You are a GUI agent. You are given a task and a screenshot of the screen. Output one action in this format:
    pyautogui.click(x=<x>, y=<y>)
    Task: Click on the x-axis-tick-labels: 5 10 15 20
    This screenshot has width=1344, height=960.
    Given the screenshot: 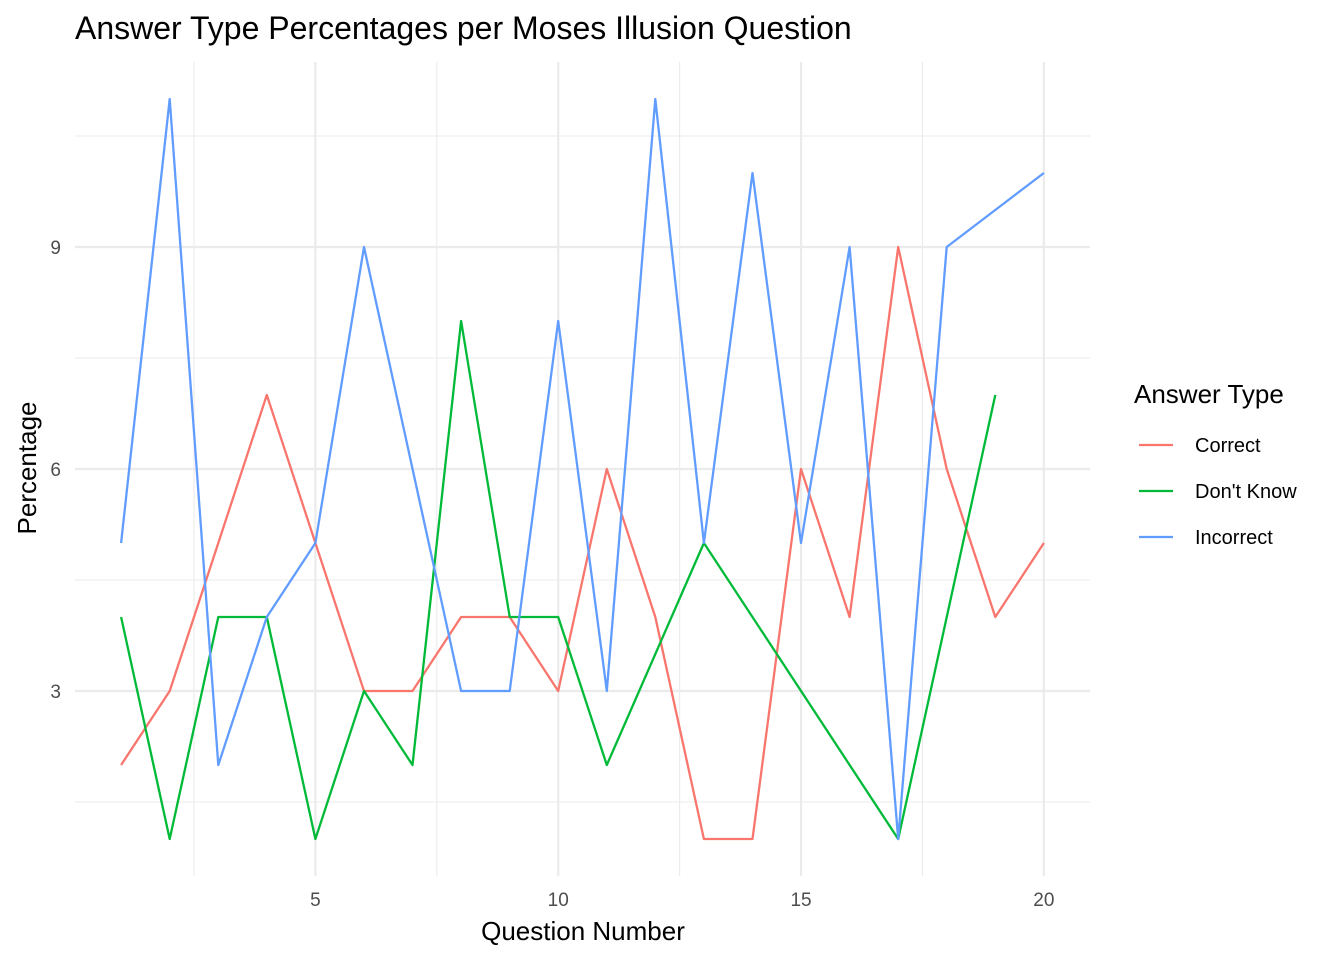 What is the action you would take?
    pyautogui.click(x=682, y=900)
    